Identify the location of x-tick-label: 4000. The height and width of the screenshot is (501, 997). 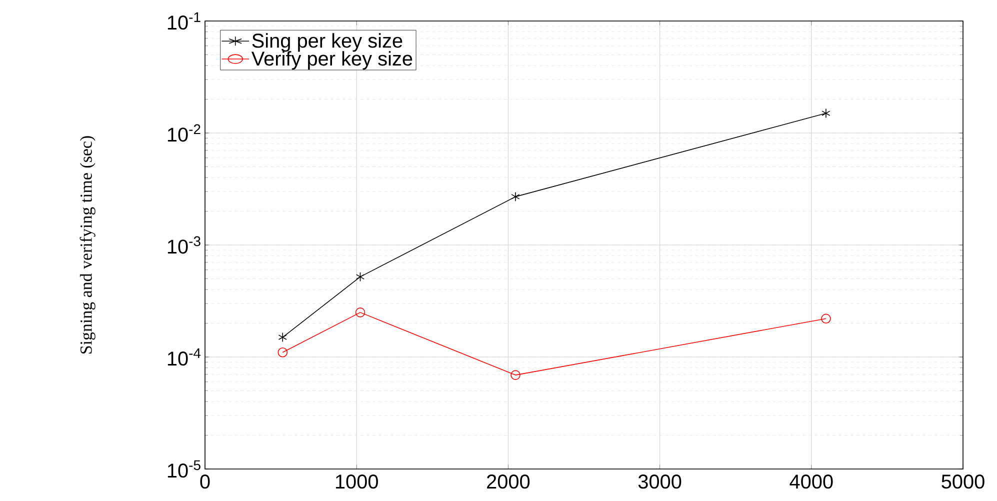
(811, 481).